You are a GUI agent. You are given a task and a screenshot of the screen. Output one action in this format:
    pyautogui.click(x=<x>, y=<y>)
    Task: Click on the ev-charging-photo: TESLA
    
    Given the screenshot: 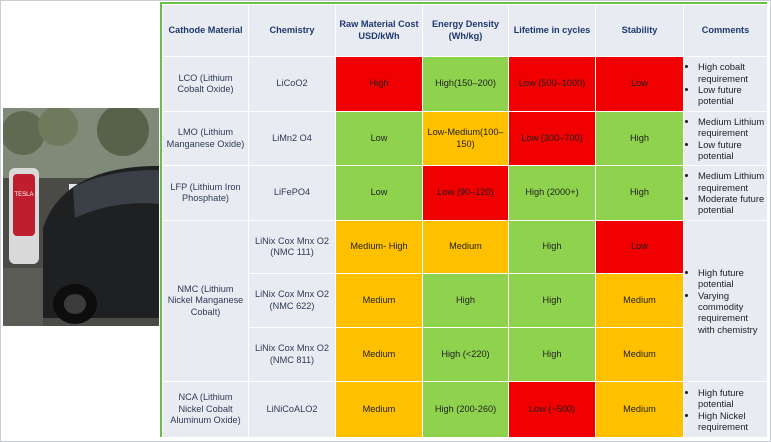 What is the action you would take?
    pyautogui.click(x=81, y=217)
    